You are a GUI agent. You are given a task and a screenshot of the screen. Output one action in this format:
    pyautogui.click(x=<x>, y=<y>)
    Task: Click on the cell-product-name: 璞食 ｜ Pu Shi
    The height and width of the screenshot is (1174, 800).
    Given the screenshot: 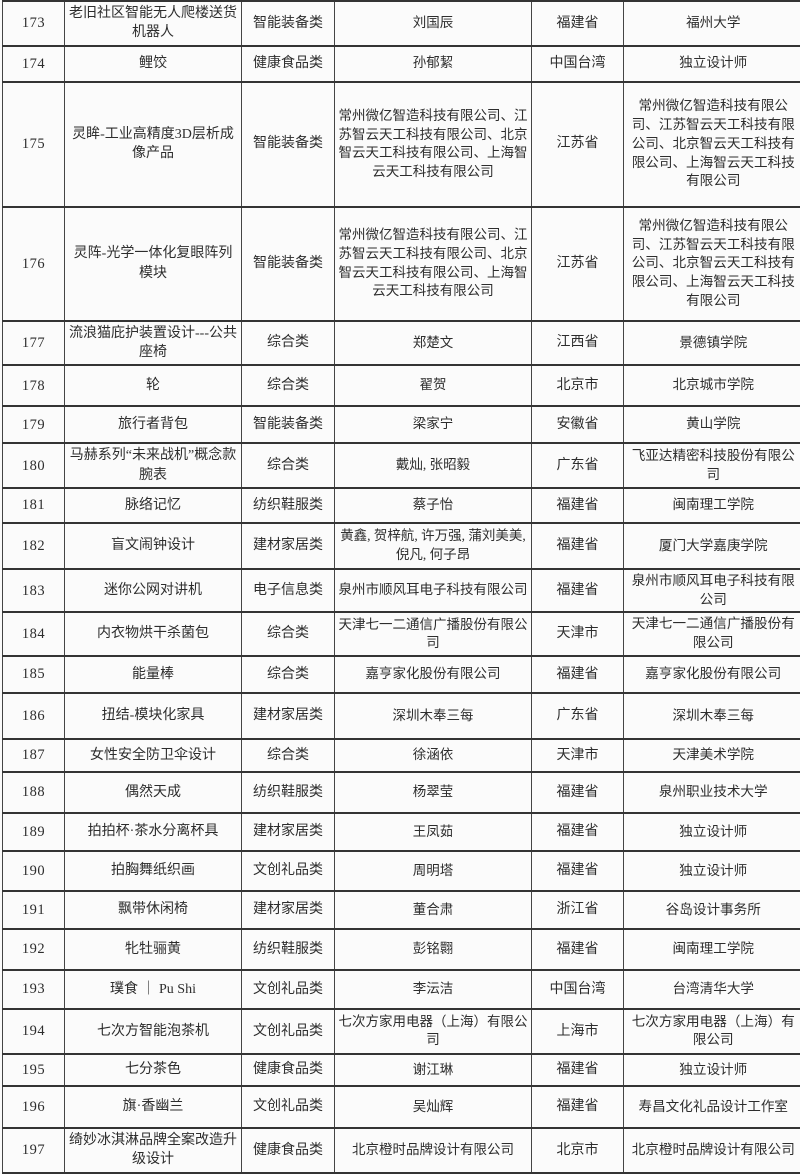 What is the action you would take?
    pyautogui.click(x=153, y=989)
    